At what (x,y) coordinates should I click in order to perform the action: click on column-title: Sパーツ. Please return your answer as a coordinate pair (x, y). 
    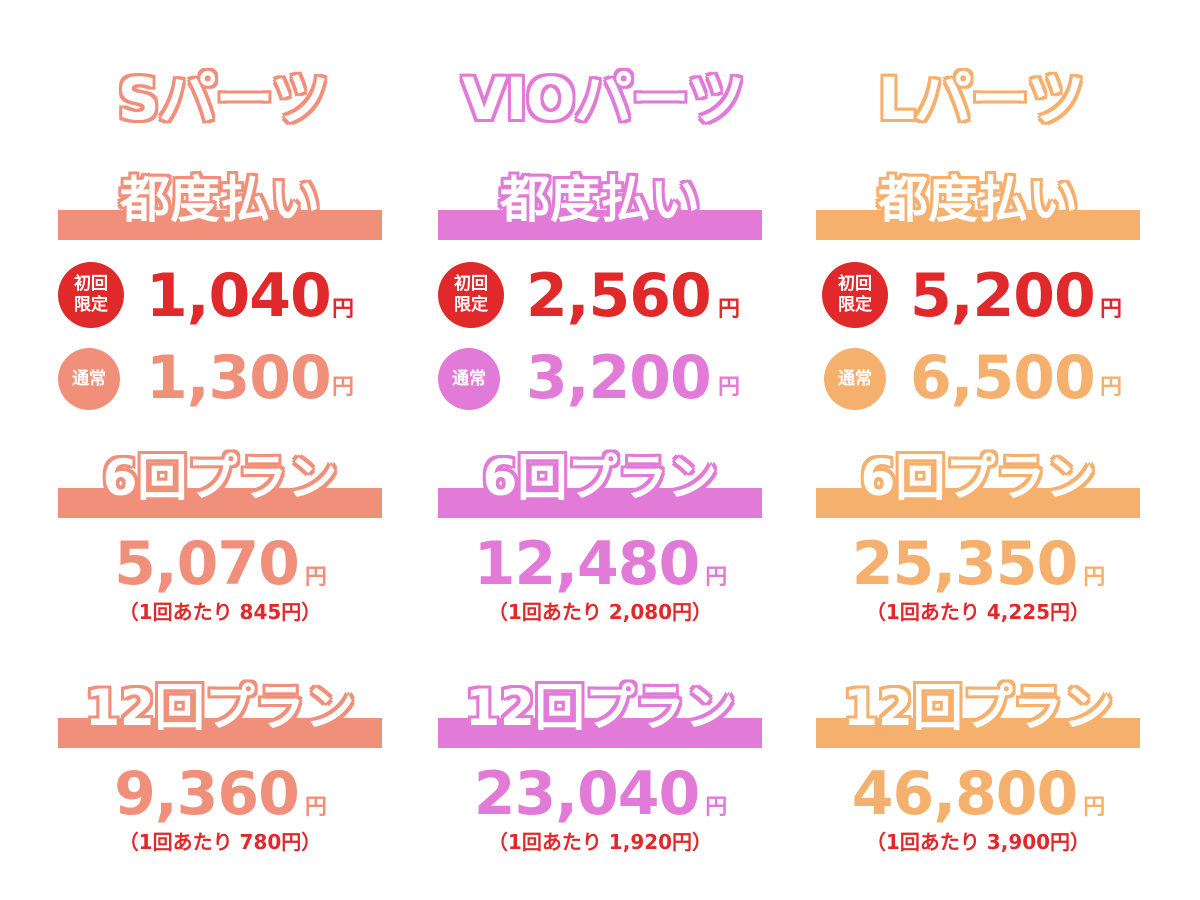
    Looking at the image, I should click on (223, 99).